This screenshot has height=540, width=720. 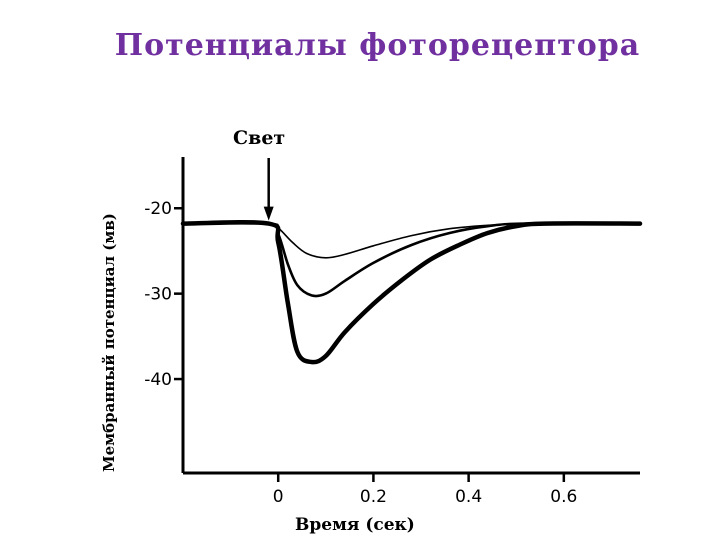 I want to click on x-tick-label: 0.6, so click(x=563, y=497).